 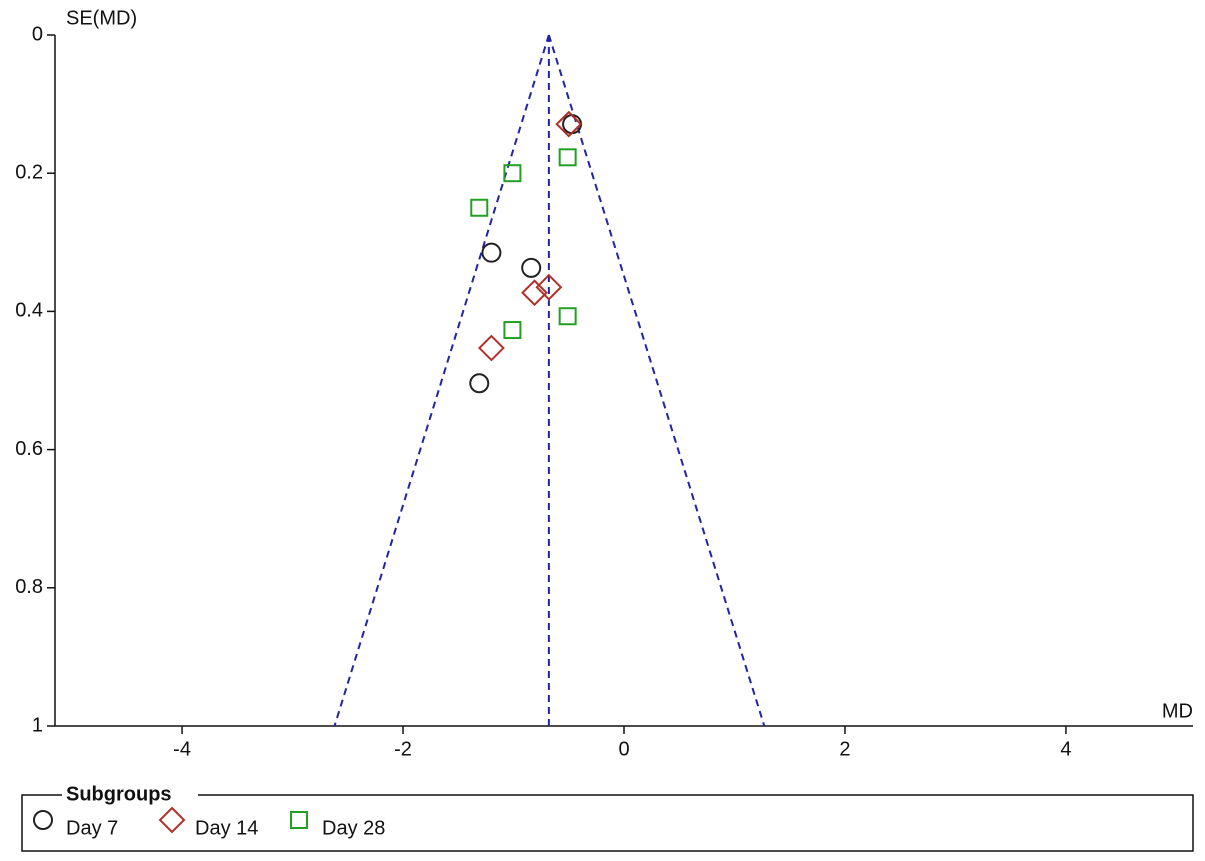 What do you see at coordinates (92, 828) in the screenshot?
I see `legend-label: Day 7` at bounding box center [92, 828].